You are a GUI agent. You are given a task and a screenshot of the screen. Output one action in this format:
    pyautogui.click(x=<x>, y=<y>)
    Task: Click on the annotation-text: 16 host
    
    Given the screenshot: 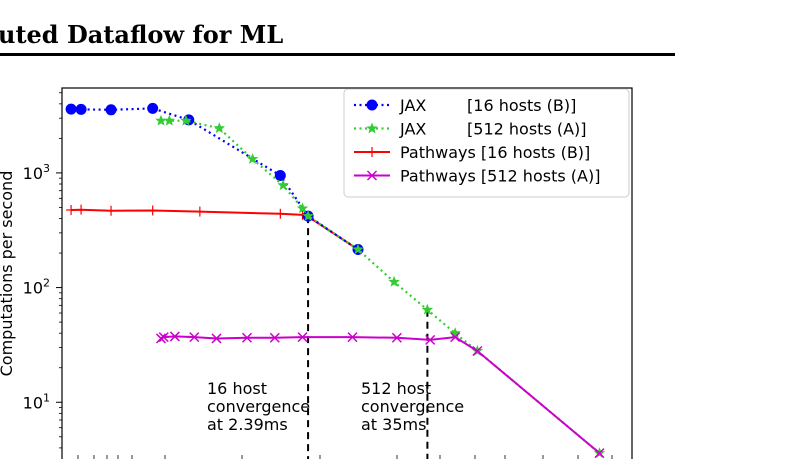 What is the action you would take?
    pyautogui.click(x=237, y=388)
    